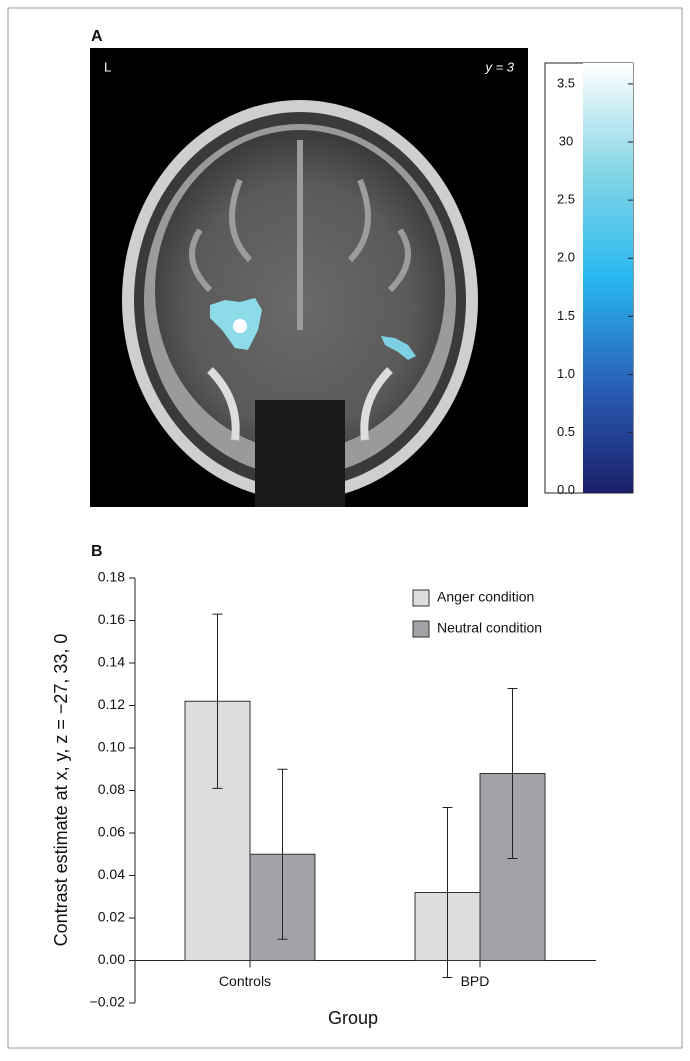 The height and width of the screenshot is (1061, 690). Describe the element at coordinates (111, 789) in the screenshot. I see `y-tick-label: 0.08` at that location.